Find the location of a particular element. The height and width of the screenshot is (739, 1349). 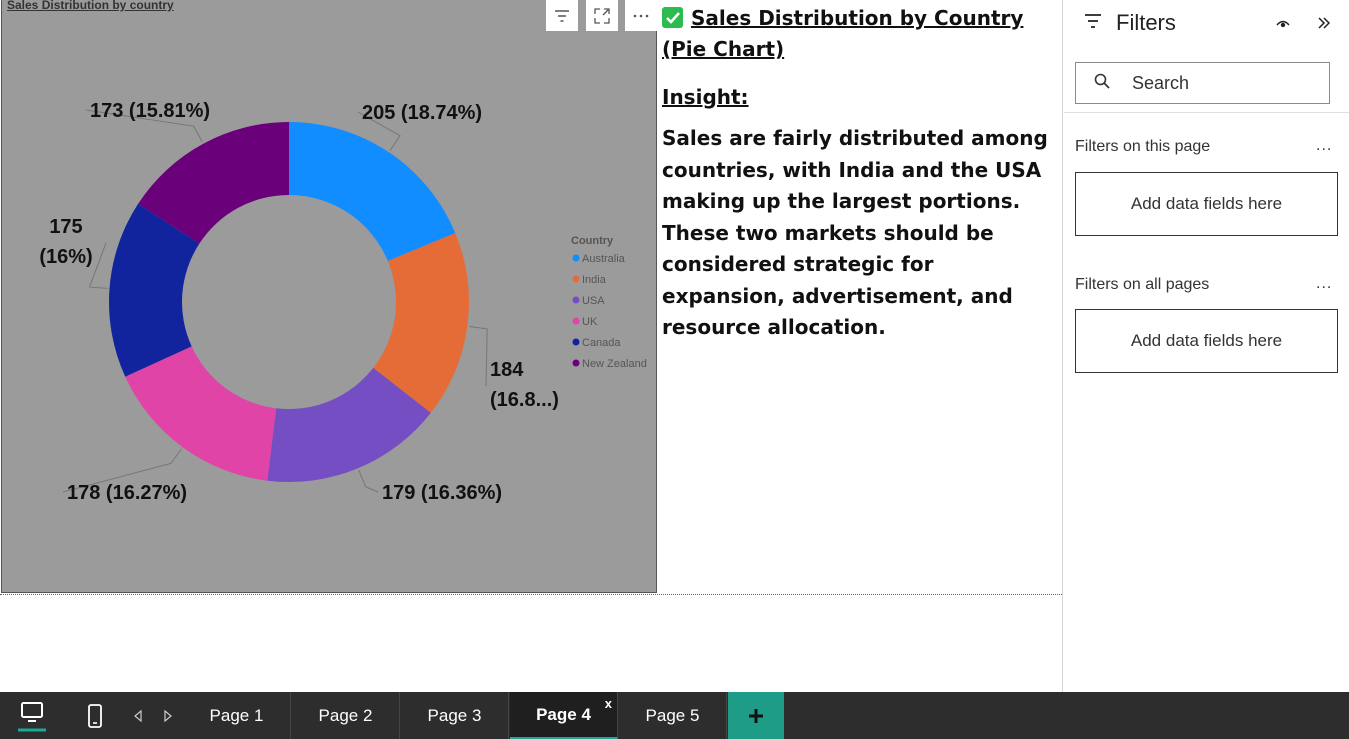

filters-on-this-page-label: Filters on this page is located at coordinates (1143, 146).